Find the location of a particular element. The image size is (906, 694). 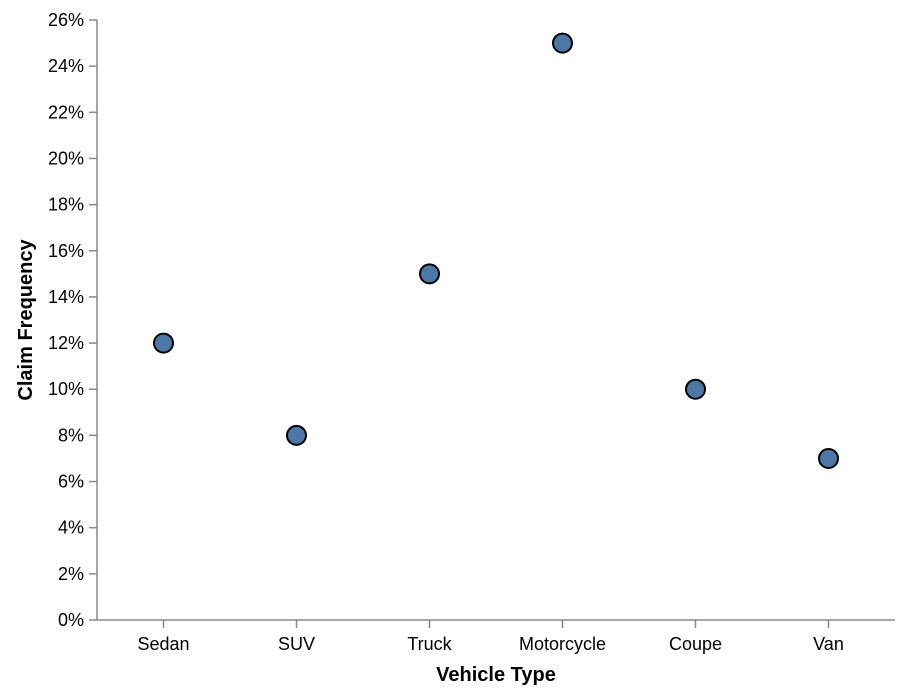

y-tick-label: 22% is located at coordinates (66, 112).